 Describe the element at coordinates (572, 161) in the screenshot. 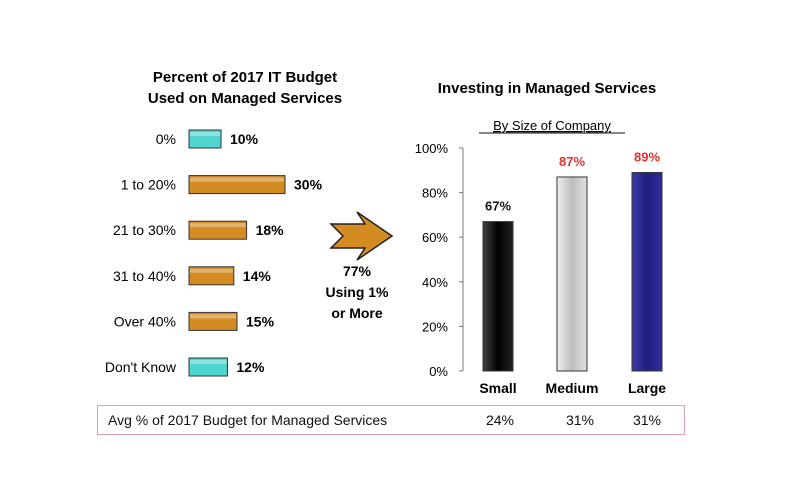

I see `right-value-label-medium: 87%` at that location.